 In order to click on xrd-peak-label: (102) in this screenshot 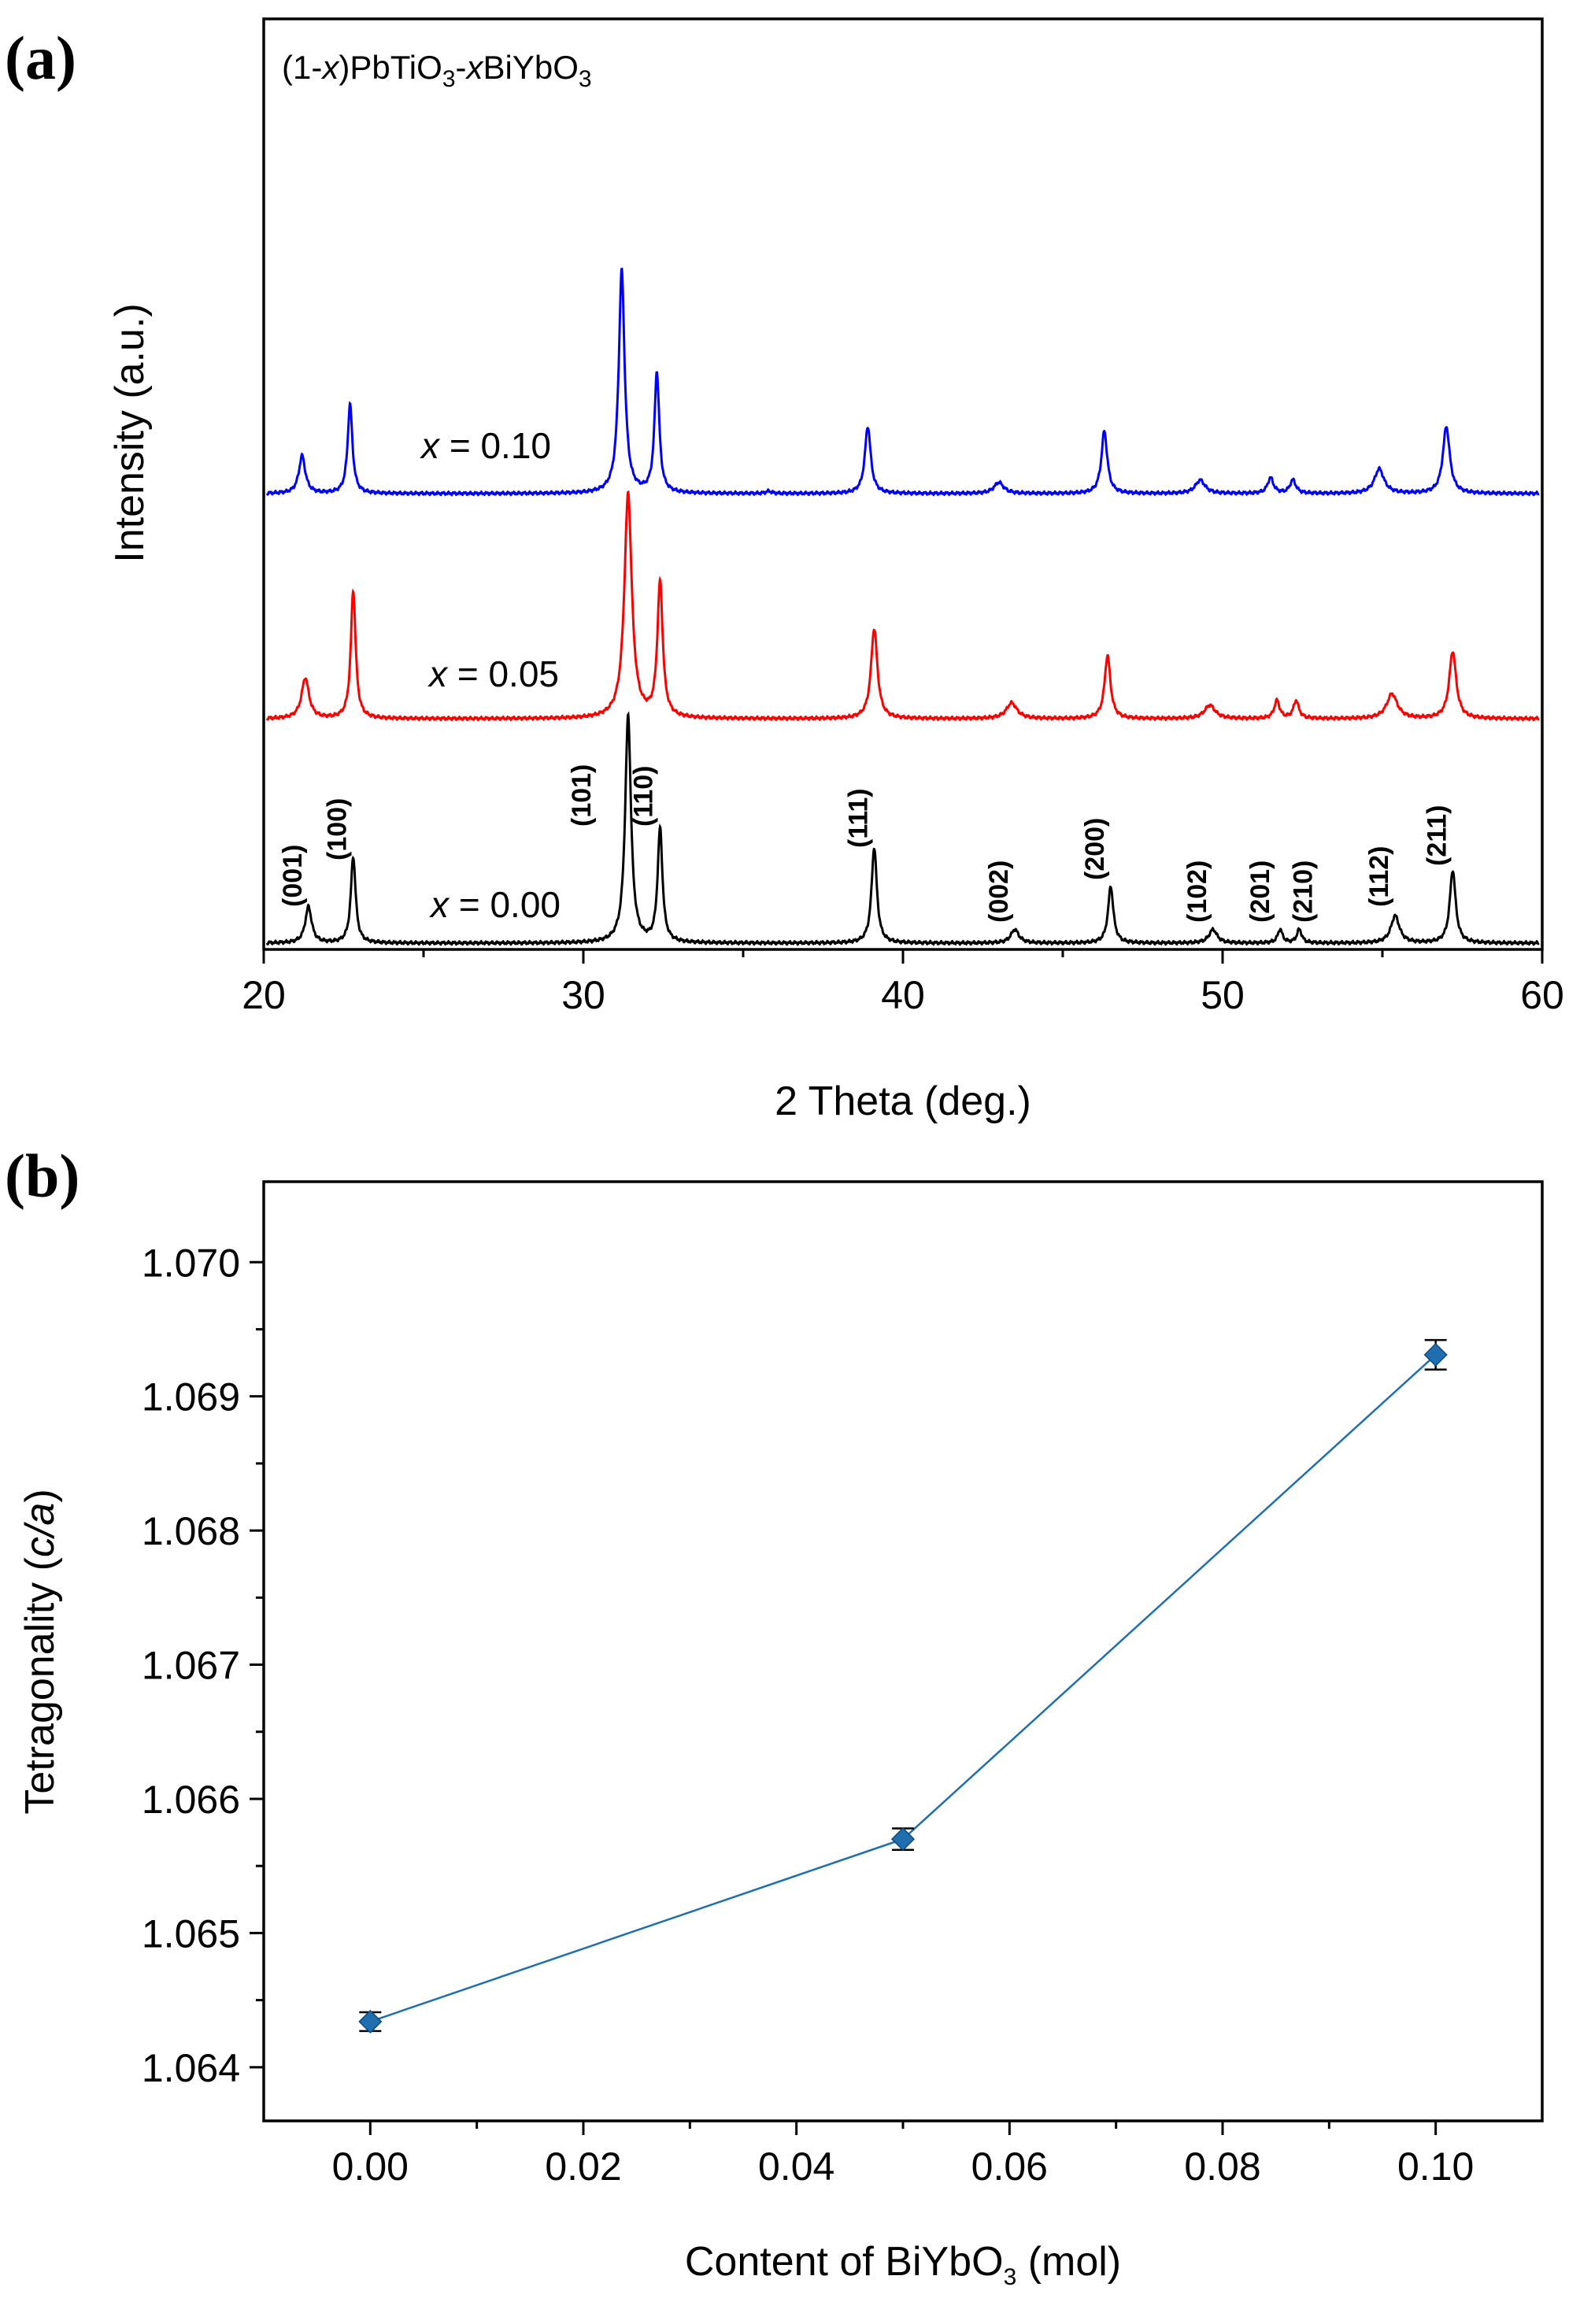, I will do `click(1197, 891)`.